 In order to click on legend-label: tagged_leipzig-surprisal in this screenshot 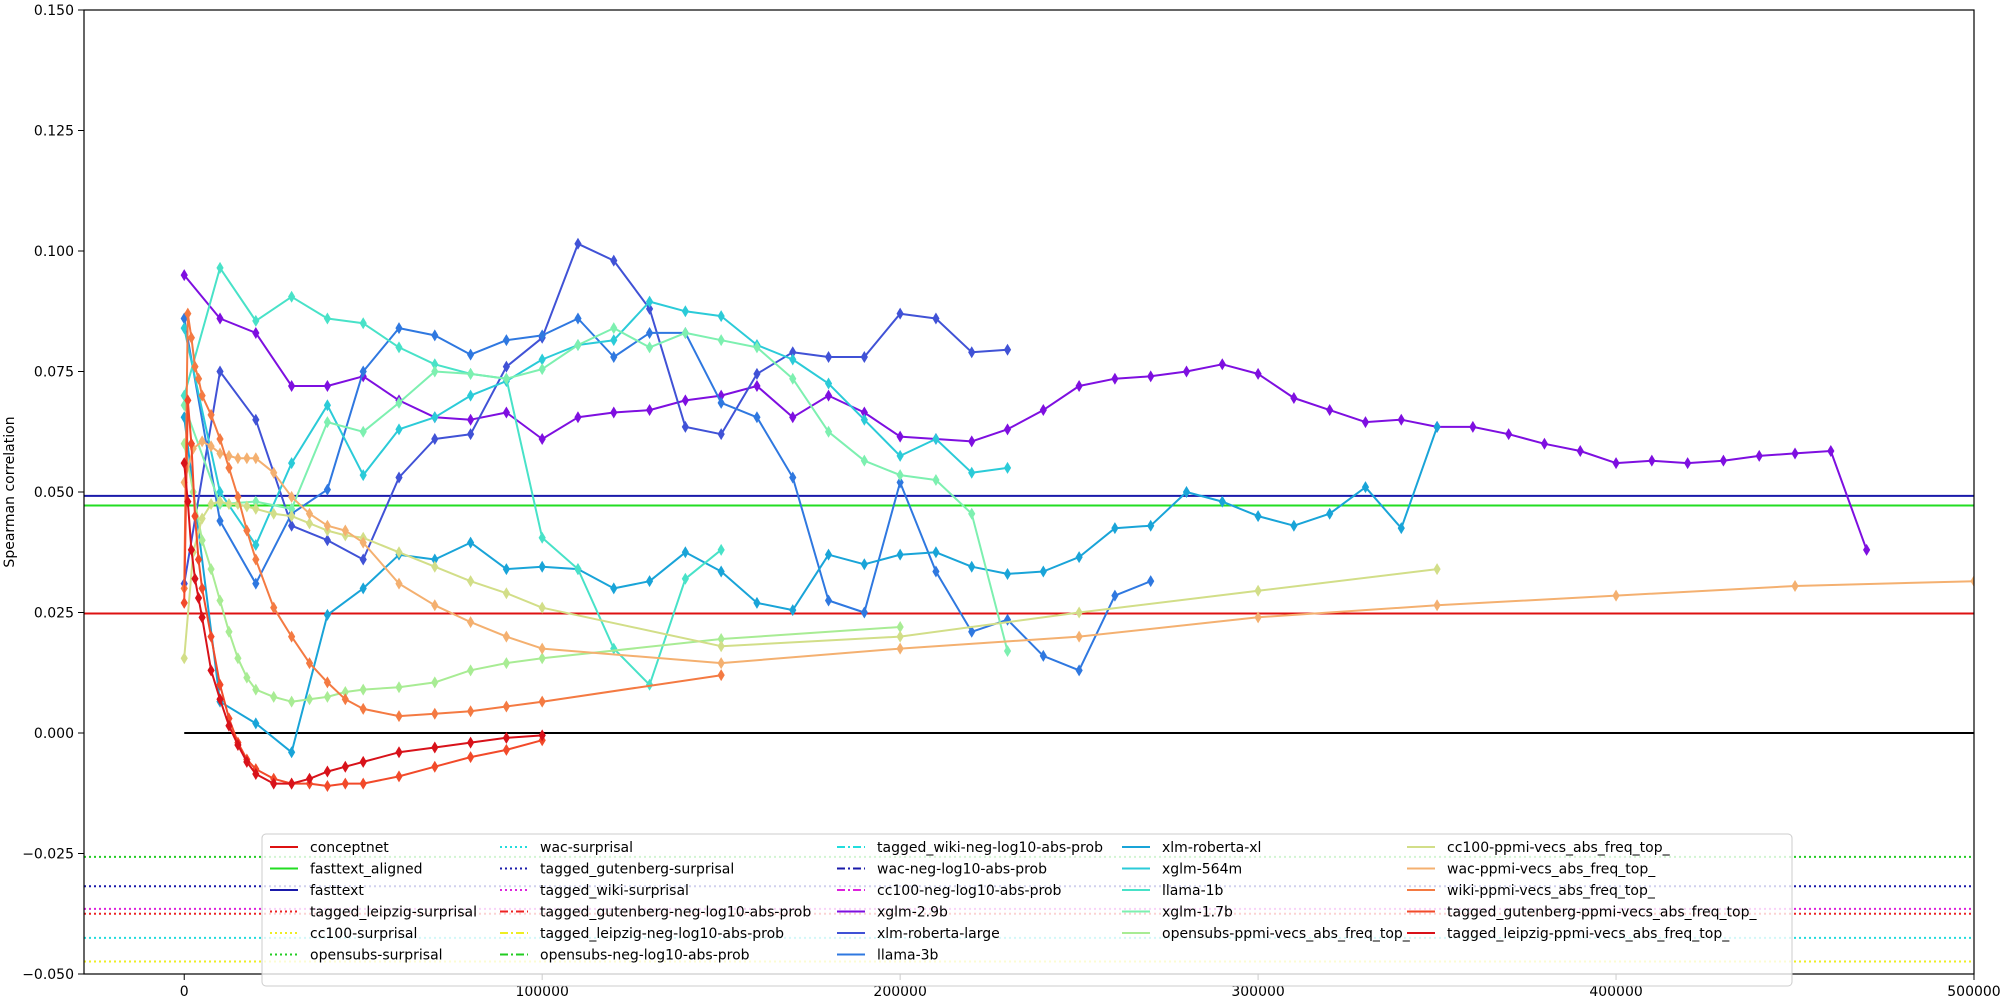, I will do `click(393, 913)`.